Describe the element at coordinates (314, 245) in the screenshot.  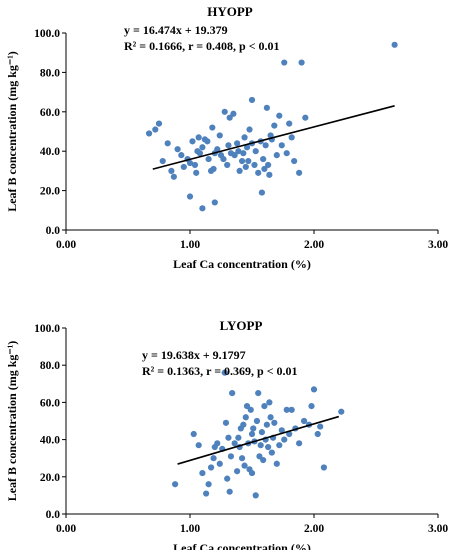
I see `x-tick-label: 2.00` at that location.